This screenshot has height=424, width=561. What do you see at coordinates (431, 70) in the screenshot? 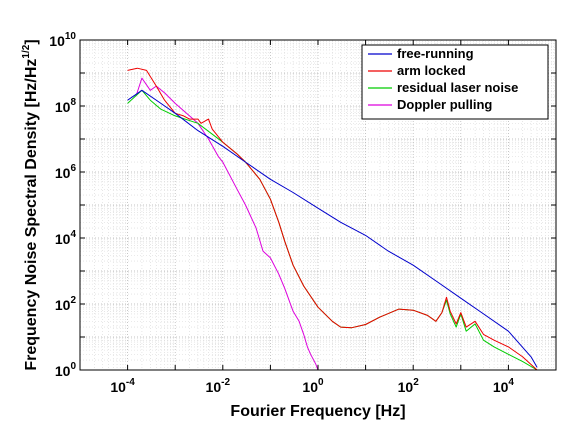
I see `legend-label: arm locked` at bounding box center [431, 70].